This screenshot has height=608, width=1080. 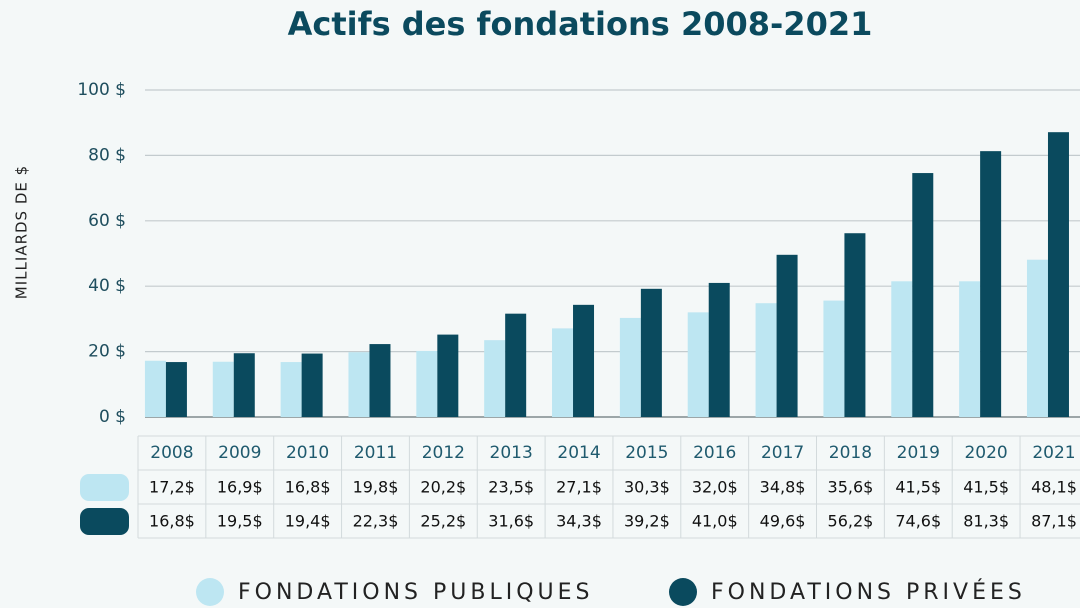 What do you see at coordinates (171, 453) in the screenshot?
I see `x-tick-label: 2008` at bounding box center [171, 453].